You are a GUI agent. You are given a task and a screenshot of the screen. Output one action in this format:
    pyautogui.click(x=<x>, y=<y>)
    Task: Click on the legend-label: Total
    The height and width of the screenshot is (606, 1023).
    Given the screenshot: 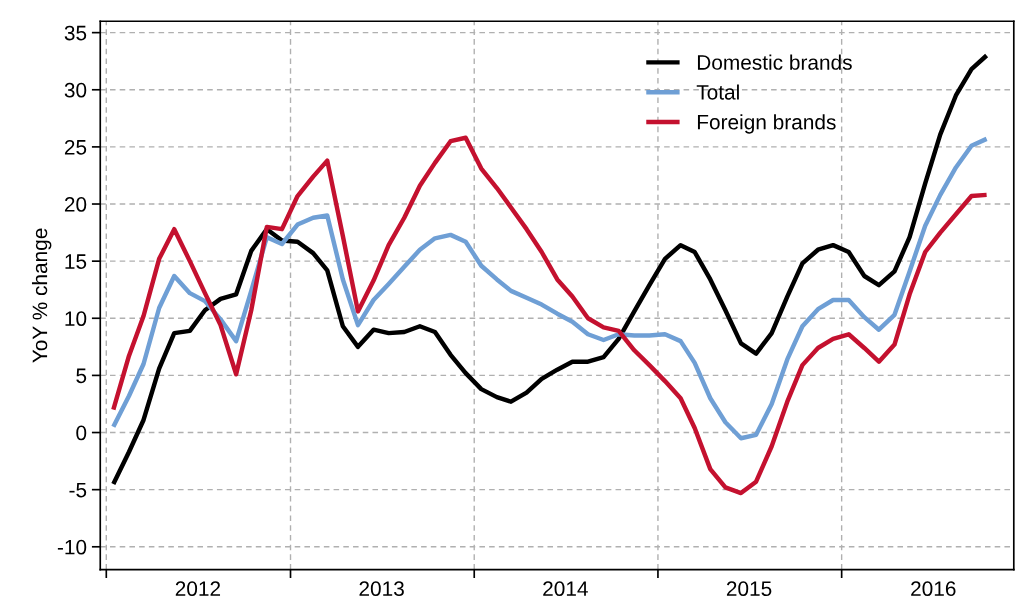 What is the action you would take?
    pyautogui.click(x=717, y=92)
    